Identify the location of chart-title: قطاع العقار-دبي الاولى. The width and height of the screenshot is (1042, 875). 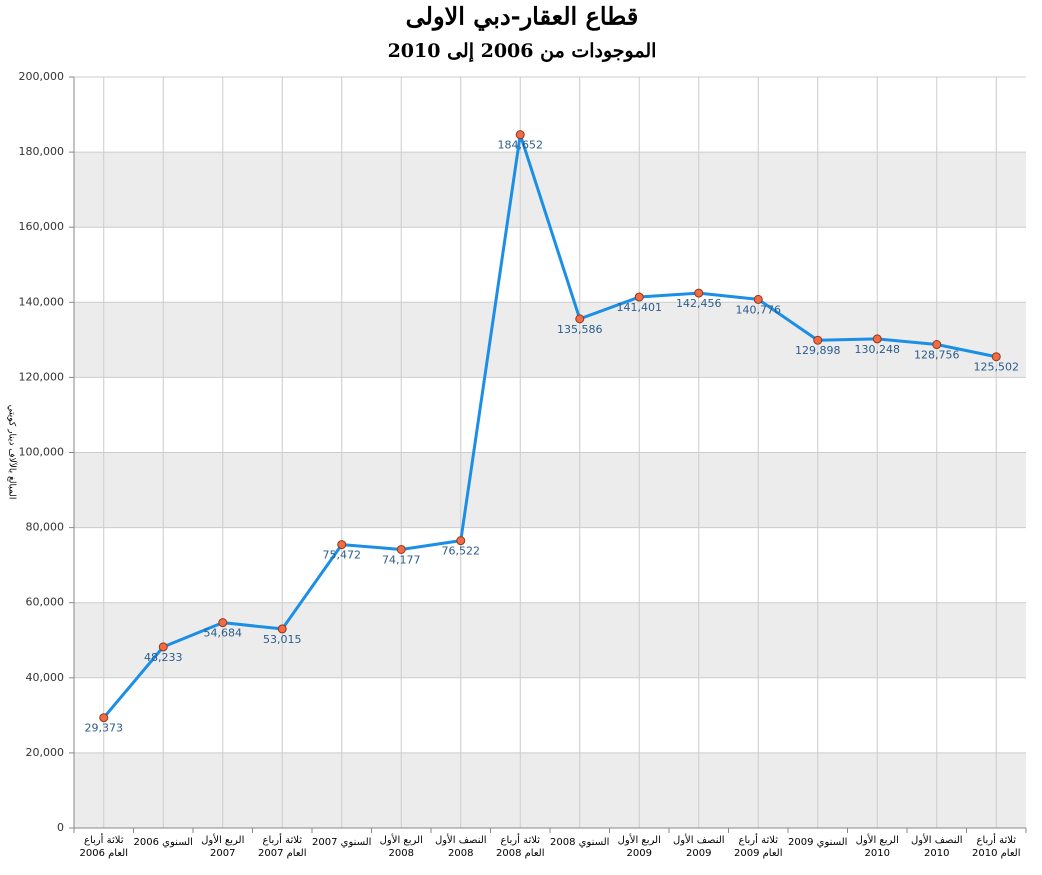
(522, 17).